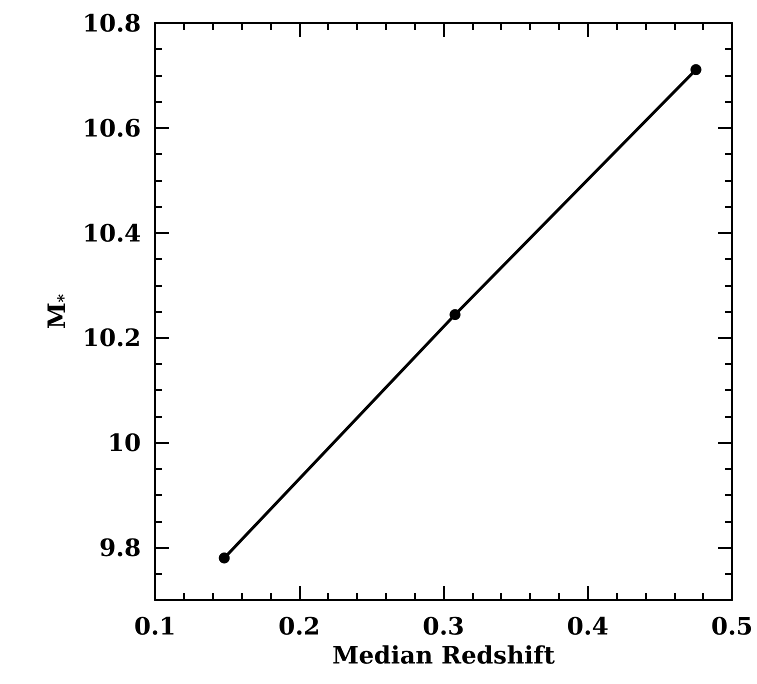 This screenshot has width=757, height=684. Describe the element at coordinates (155, 626) in the screenshot. I see `x-tick-label: 0.1` at that location.